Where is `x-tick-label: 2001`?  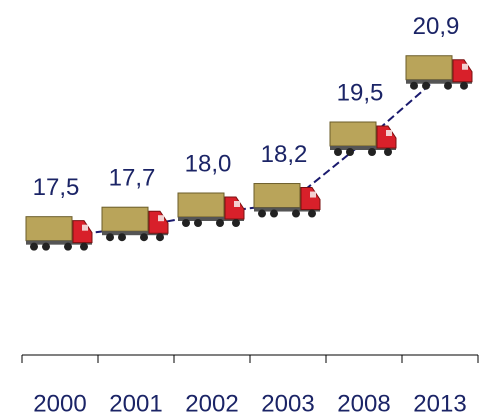
x-tick-label: 2001 is located at coordinates (135, 403).